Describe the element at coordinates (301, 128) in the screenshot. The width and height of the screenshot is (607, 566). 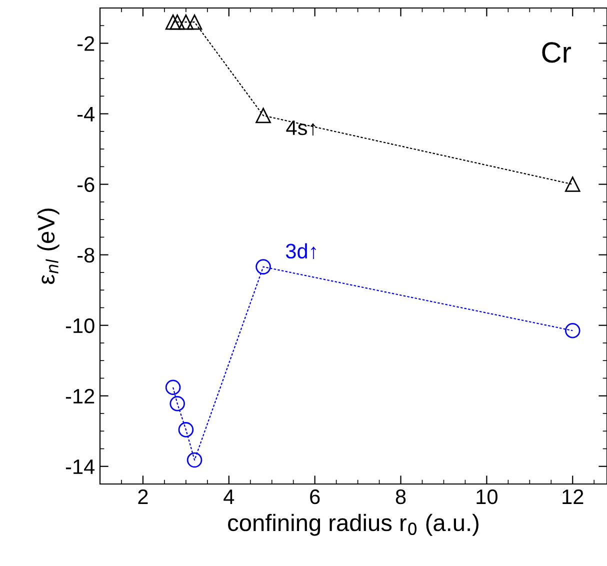
I see `series-label: 4s↑` at that location.